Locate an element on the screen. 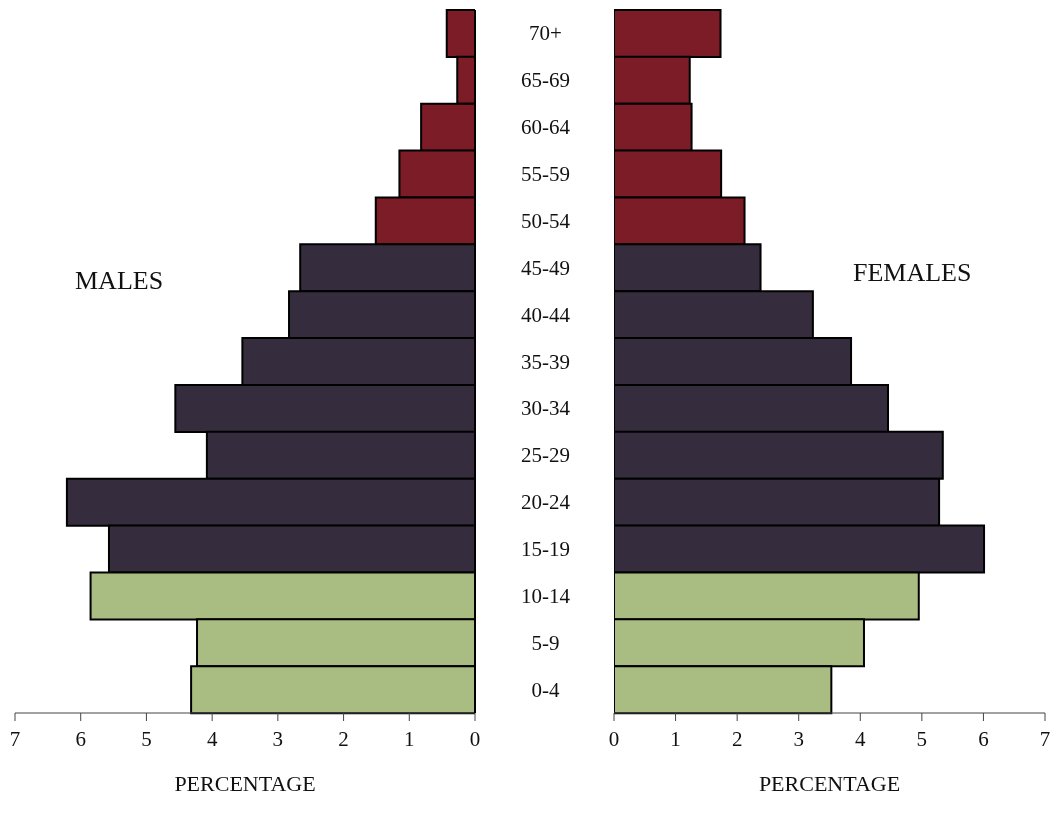 The width and height of the screenshot is (1057, 829). annotation: MALES is located at coordinates (119, 281).